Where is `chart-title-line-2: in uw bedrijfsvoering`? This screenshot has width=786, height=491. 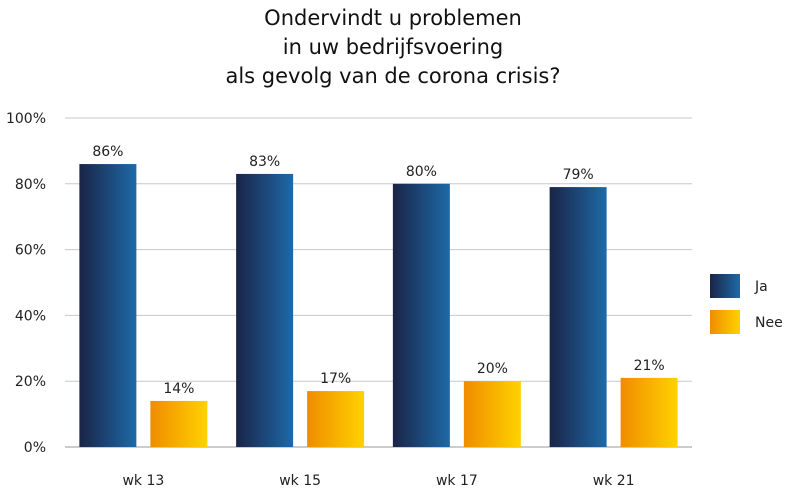 chart-title-line-2: in uw bedrijfsvoering is located at coordinates (393, 47).